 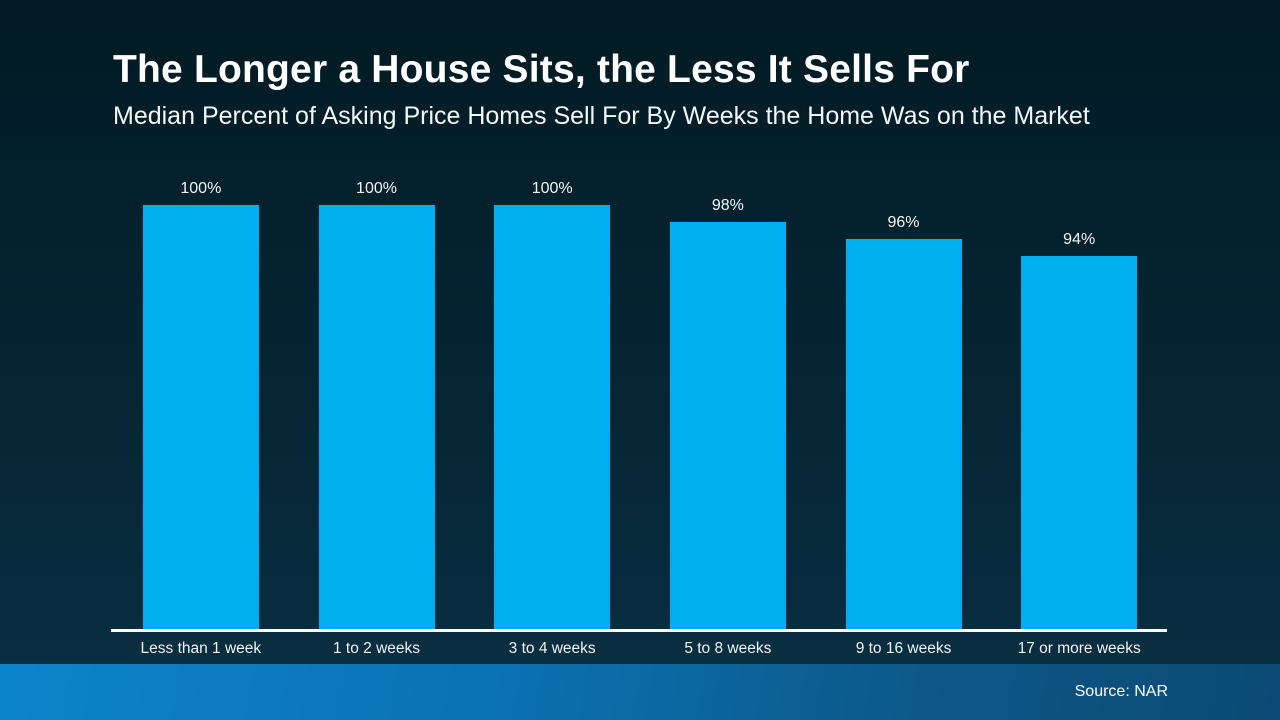 I want to click on x-axis-category-label: Less than 1 week, so click(x=201, y=648).